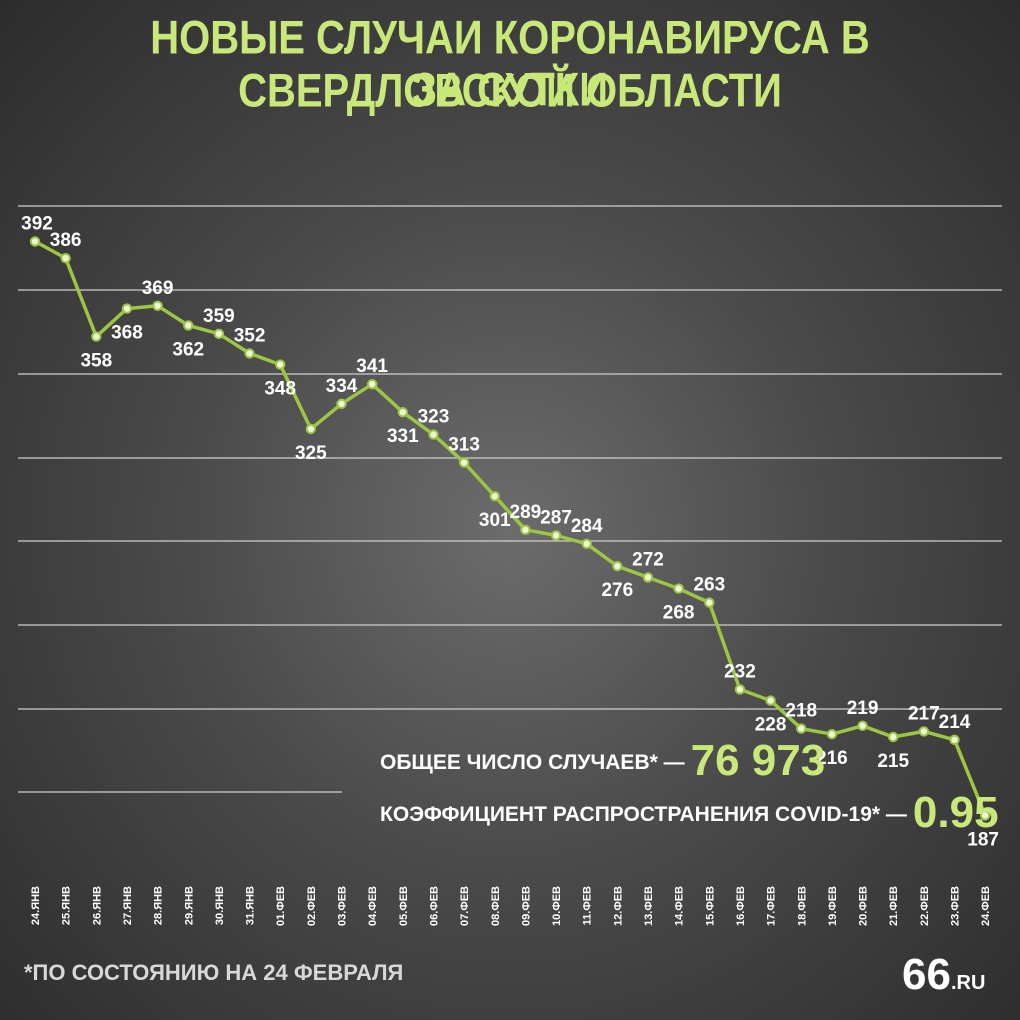 This screenshot has width=1020, height=1020. What do you see at coordinates (36, 905) in the screenshot?
I see `x-tick-label: 24.ЯНВ` at bounding box center [36, 905].